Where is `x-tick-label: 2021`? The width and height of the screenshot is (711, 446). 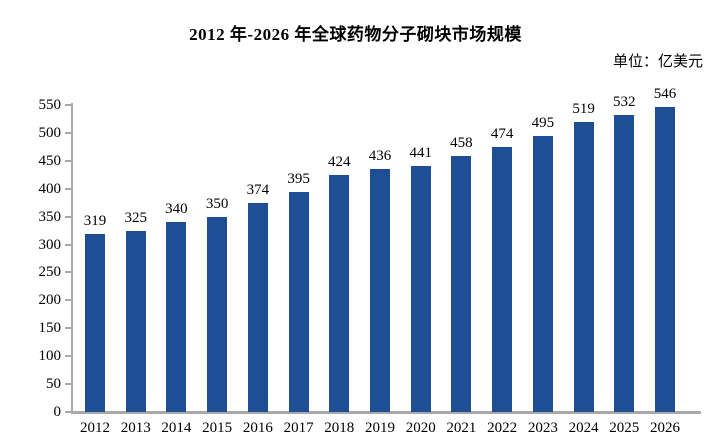
x-tick-label: 2021 is located at coordinates (461, 428).